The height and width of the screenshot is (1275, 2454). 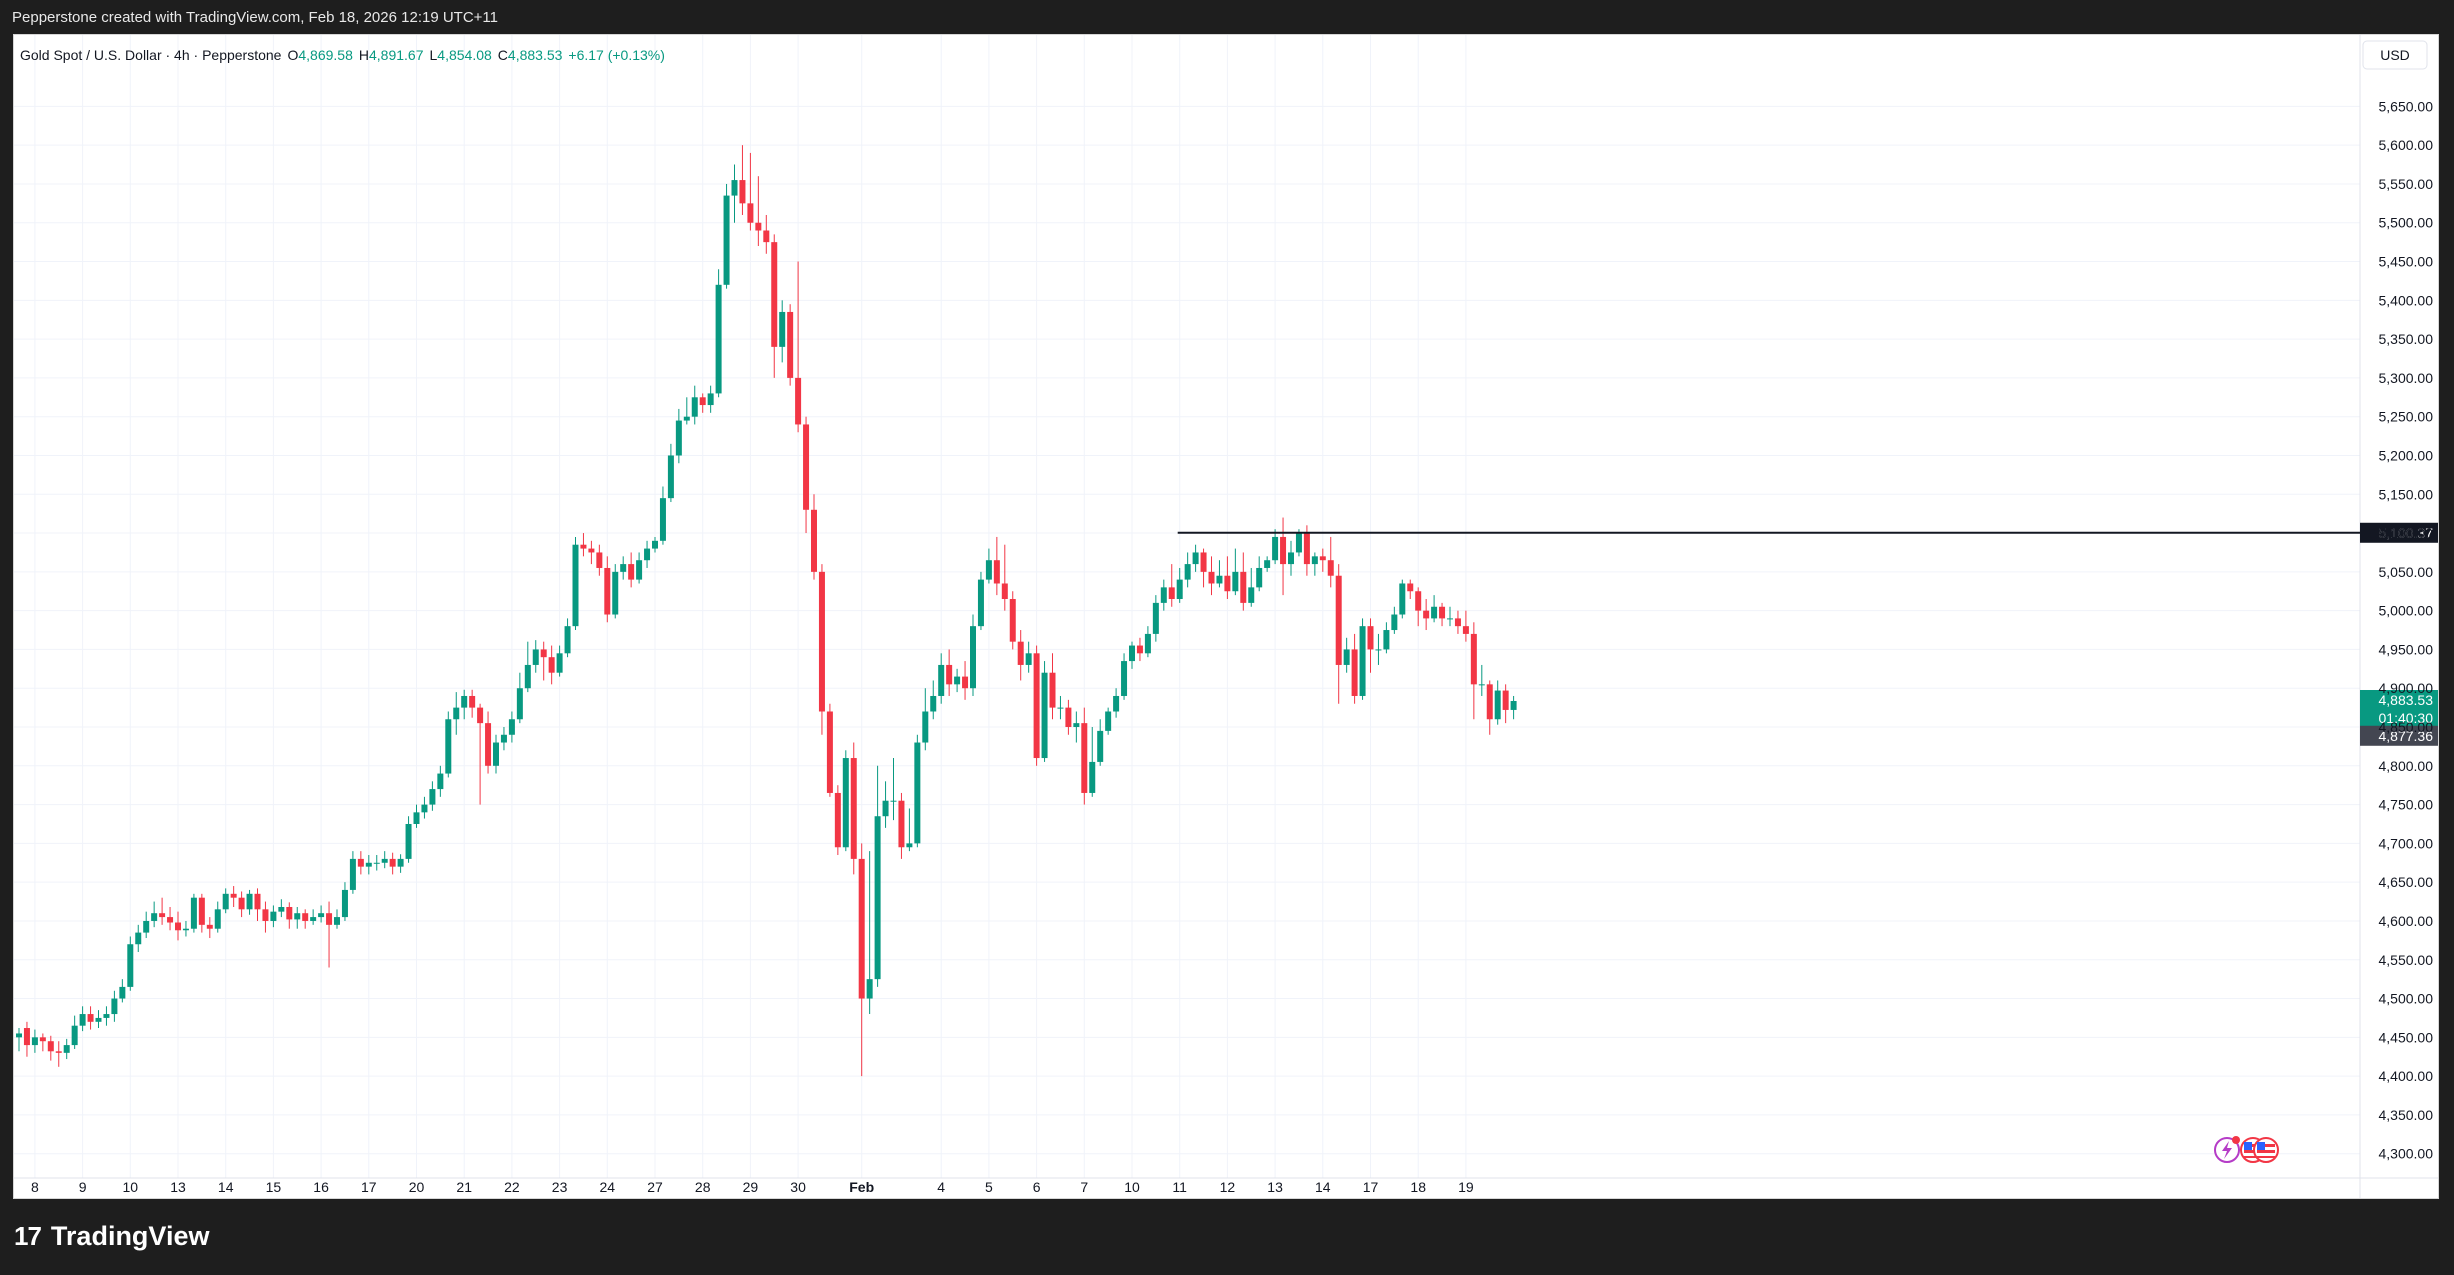 What do you see at coordinates (2246, 1149) in the screenshot?
I see `event-icons` at bounding box center [2246, 1149].